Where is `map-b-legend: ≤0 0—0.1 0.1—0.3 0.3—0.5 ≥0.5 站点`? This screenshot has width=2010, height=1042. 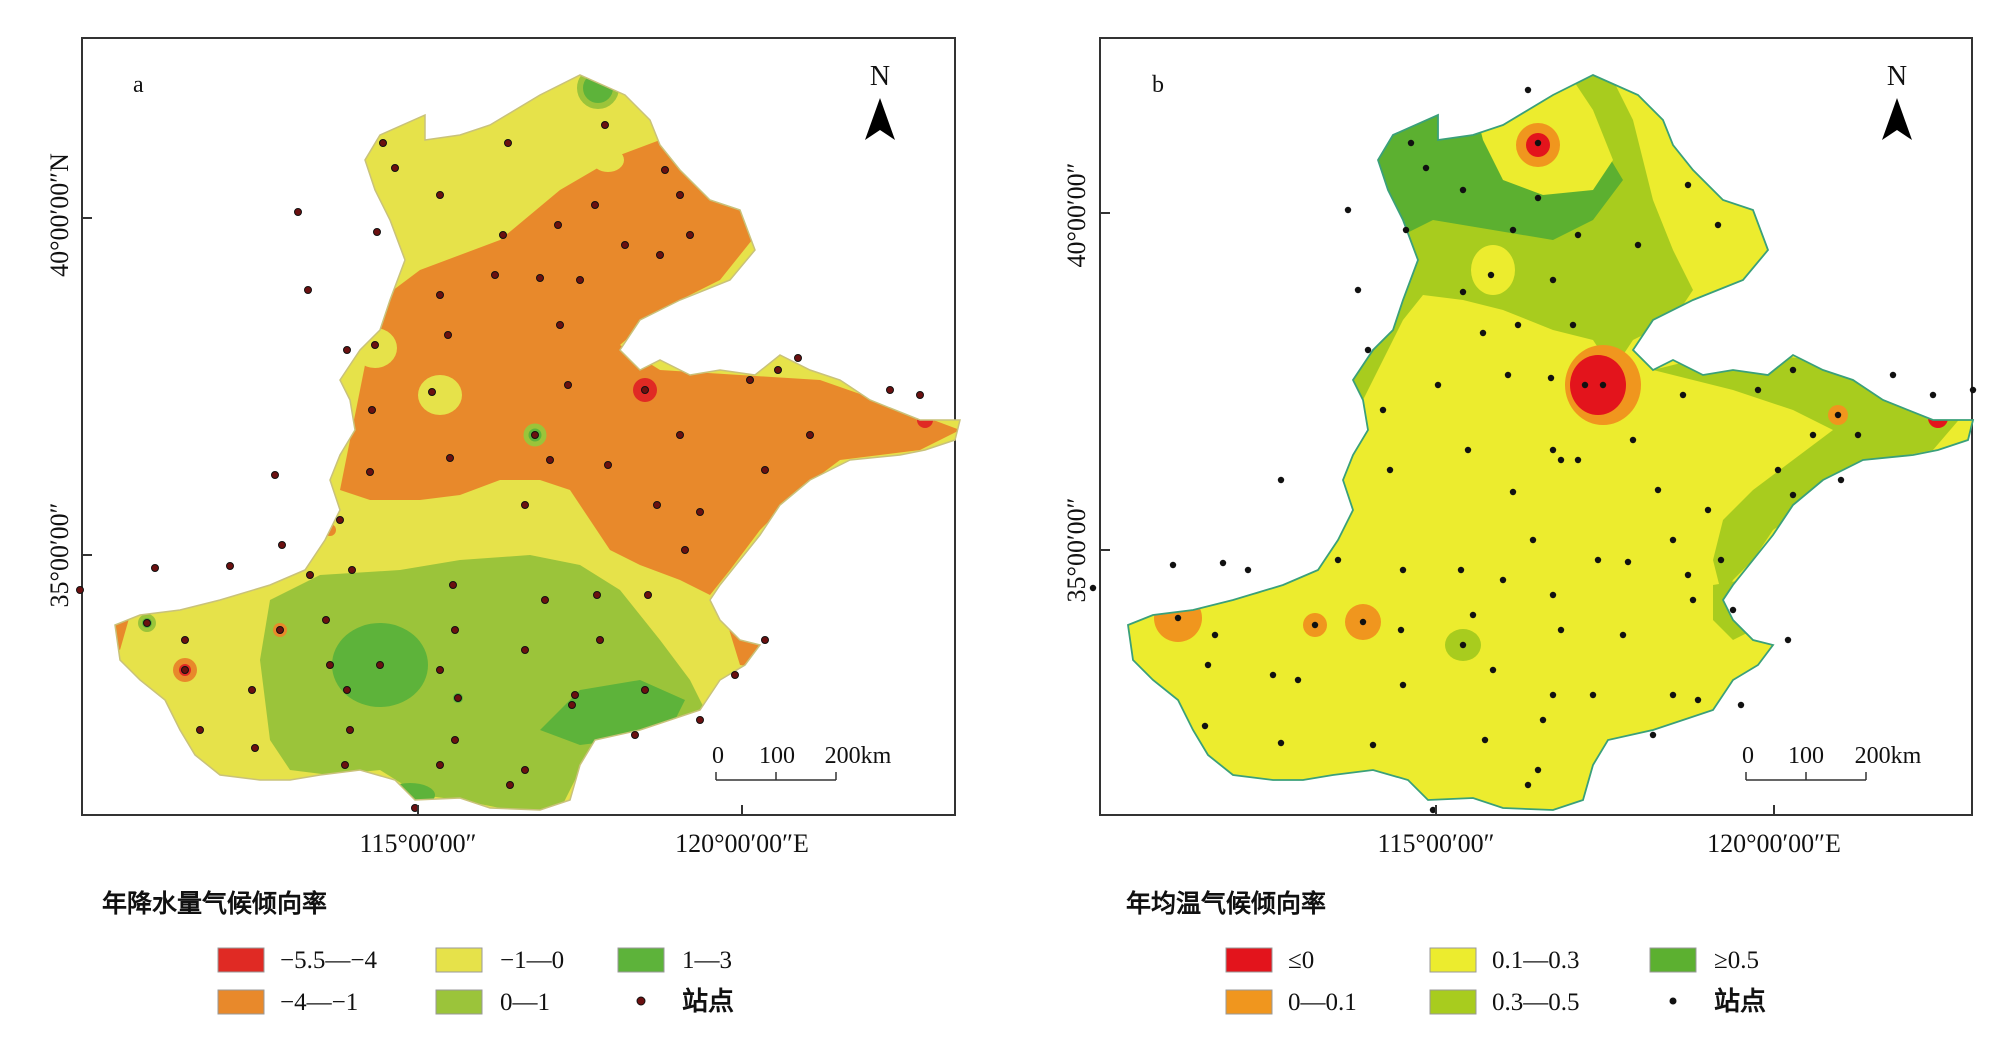
map-b-legend: ≤0 0—0.1 0.1—0.3 0.3—0.5 ≥0.5 站点 is located at coordinates (1495, 982).